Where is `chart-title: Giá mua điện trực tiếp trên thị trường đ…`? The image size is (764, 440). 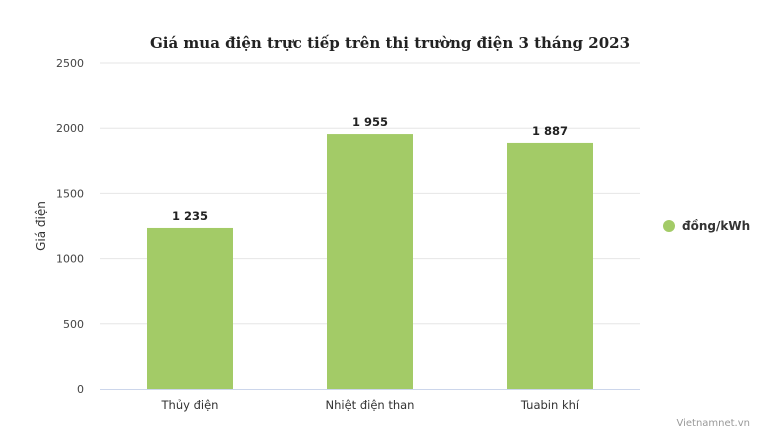
chart-title: Giá mua điện trực tiếp trên thị trường đ… is located at coordinates (390, 43).